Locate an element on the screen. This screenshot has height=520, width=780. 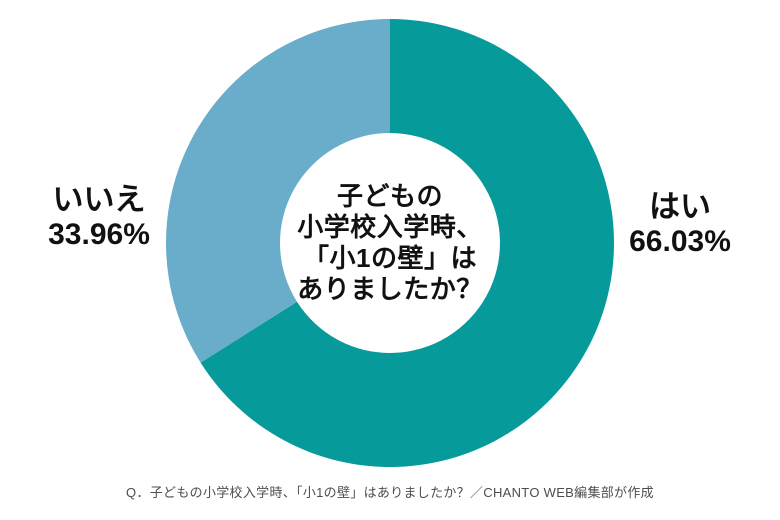
segment-label-no: いいえ 33.96% is located at coordinates (99, 217).